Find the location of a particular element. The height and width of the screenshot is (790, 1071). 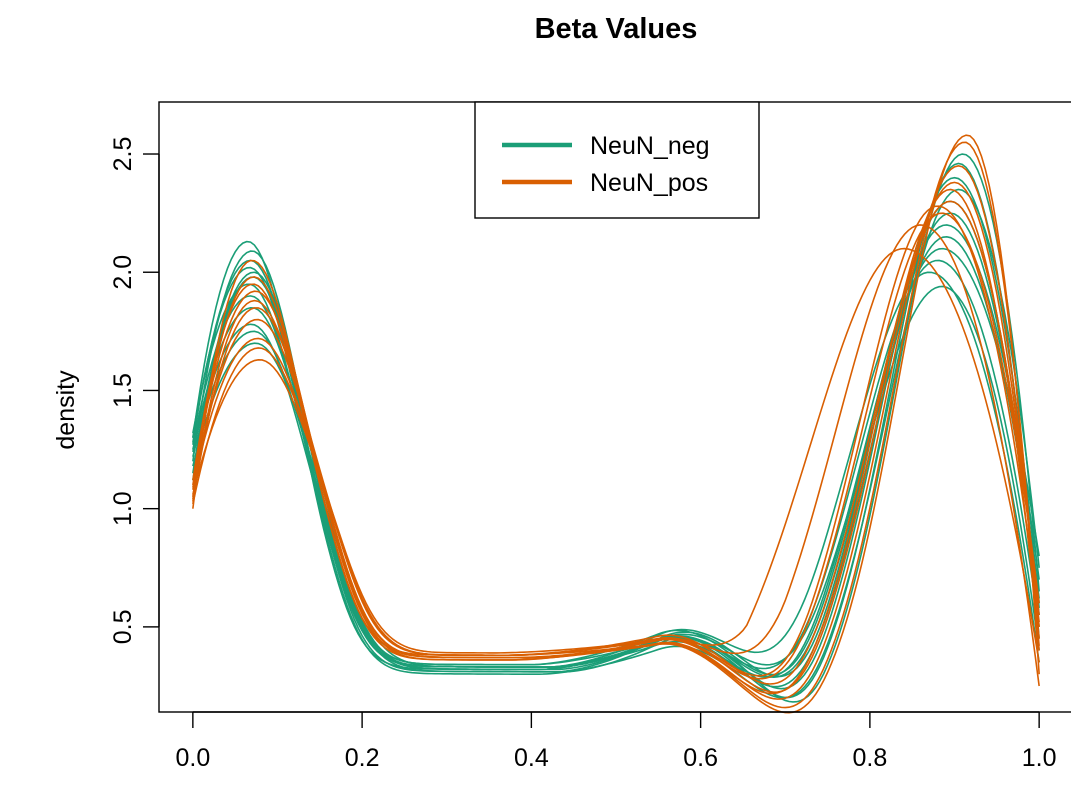

legend-box is located at coordinates (617, 160).